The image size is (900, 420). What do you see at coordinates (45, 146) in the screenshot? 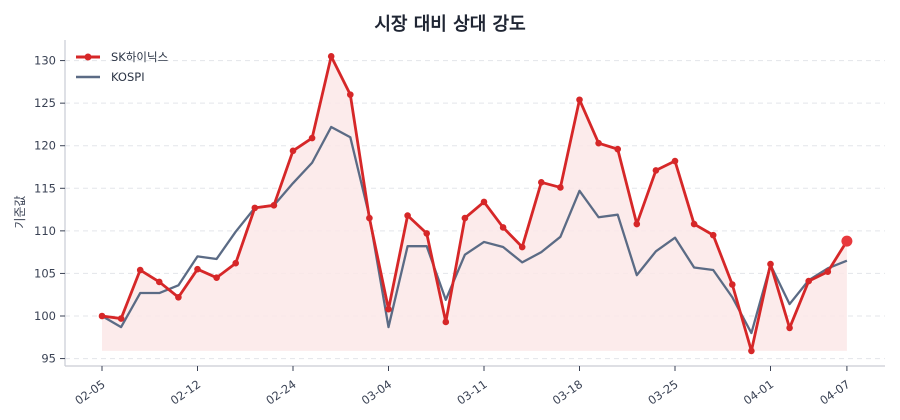
I see `y-tick-label: 120` at bounding box center [45, 146].